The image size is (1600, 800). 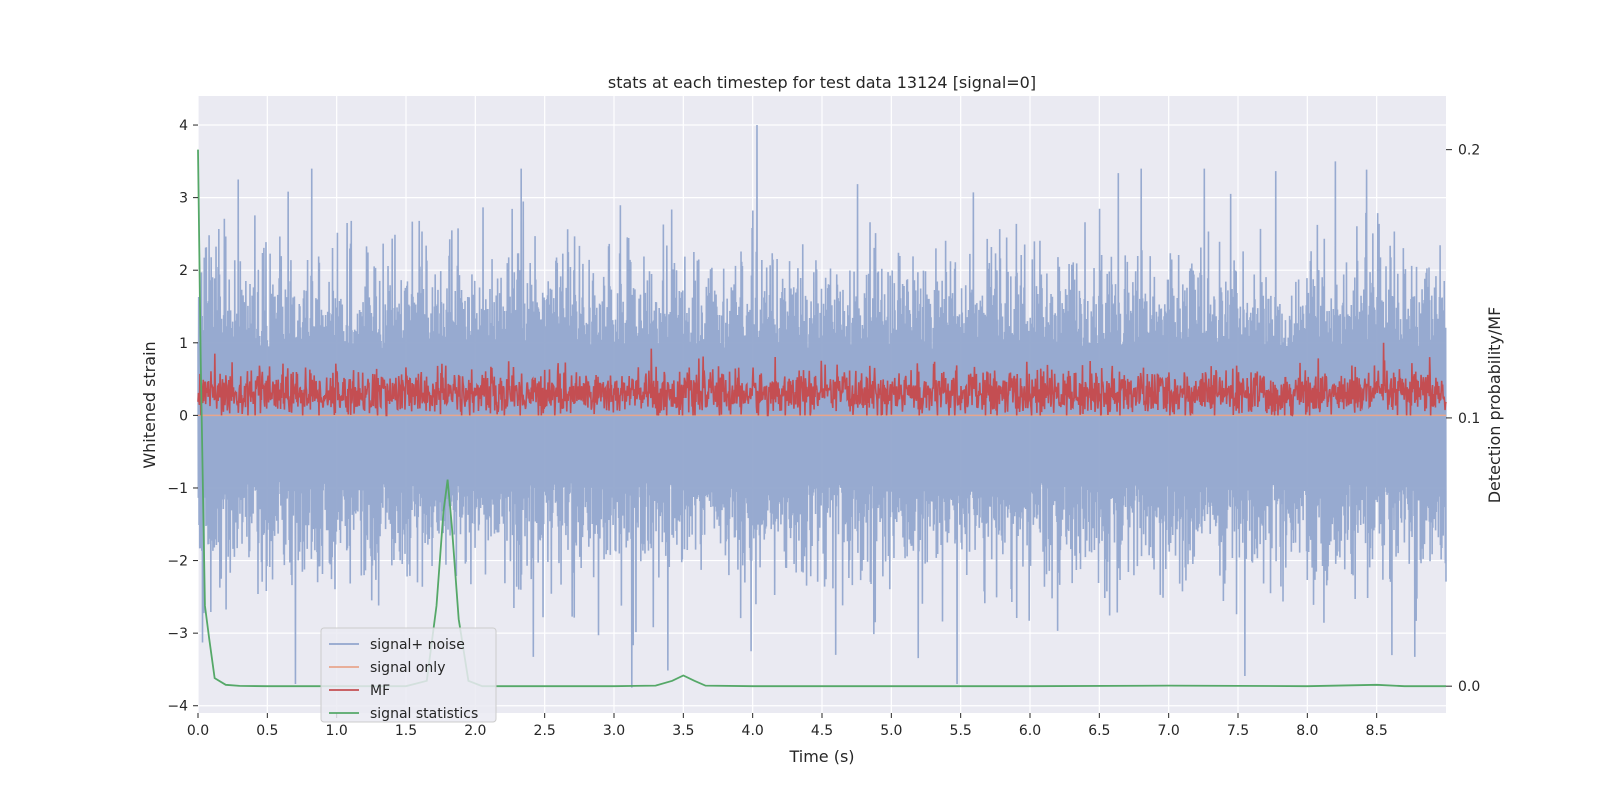 What do you see at coordinates (1377, 731) in the screenshot?
I see `x-tick-label: 8.5` at bounding box center [1377, 731].